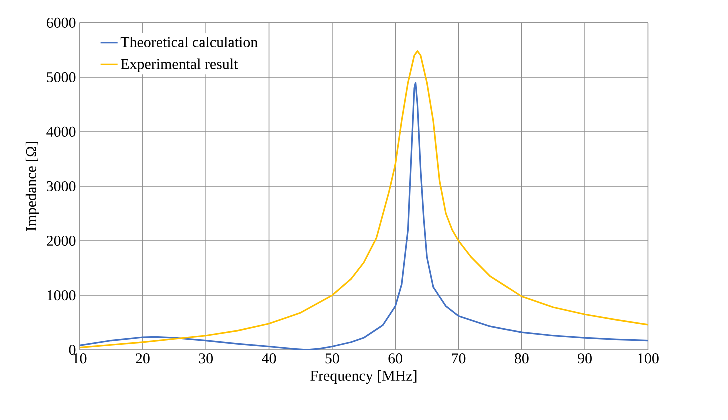 The height and width of the screenshot is (420, 728). Describe the element at coordinates (585, 359) in the screenshot. I see `x-tick-label: 90` at that location.